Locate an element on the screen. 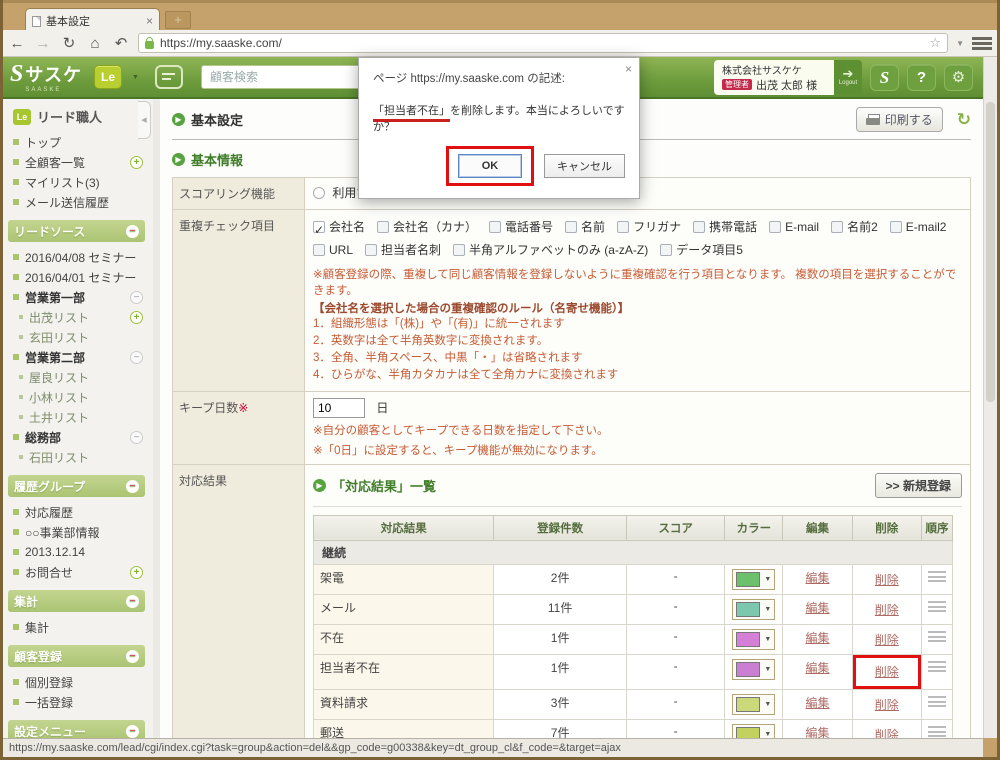  logout-button: ➔ Logout is located at coordinates (848, 77).